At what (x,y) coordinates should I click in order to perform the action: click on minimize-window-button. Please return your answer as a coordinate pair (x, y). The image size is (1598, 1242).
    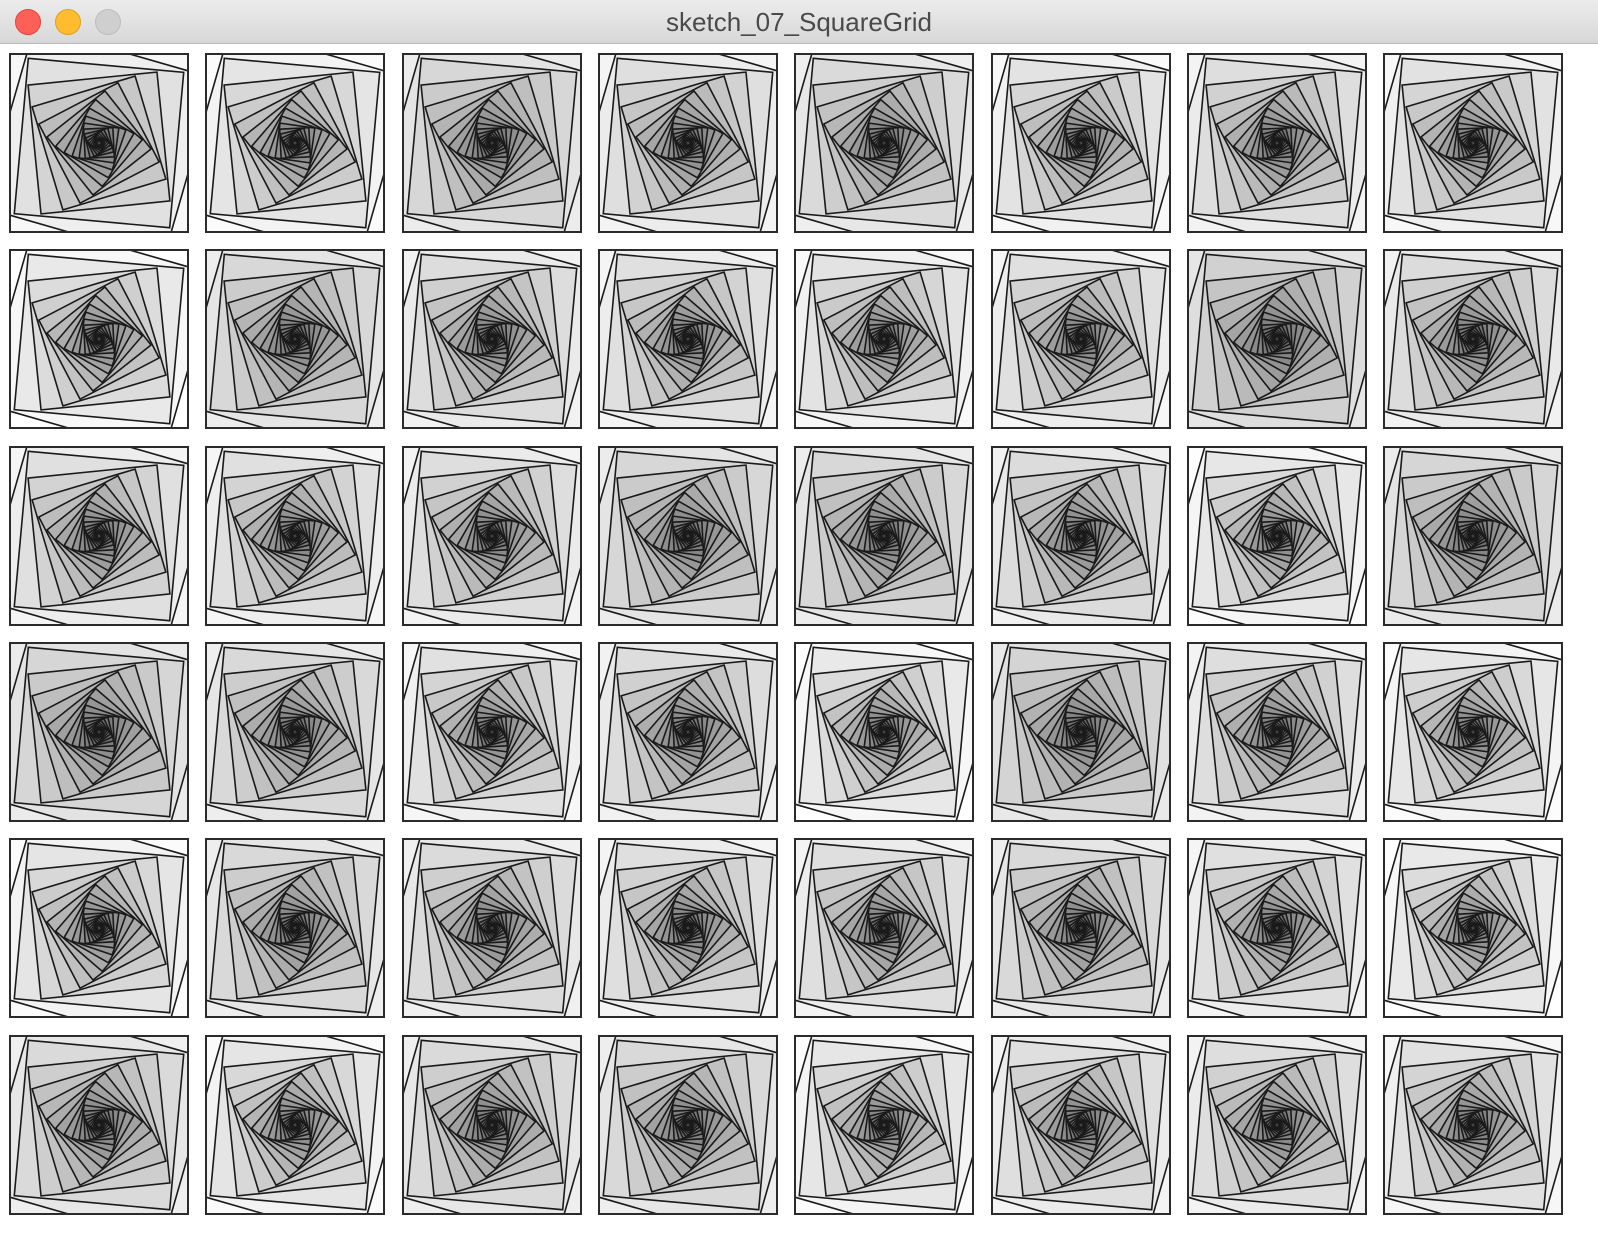
    Looking at the image, I should click on (68, 22).